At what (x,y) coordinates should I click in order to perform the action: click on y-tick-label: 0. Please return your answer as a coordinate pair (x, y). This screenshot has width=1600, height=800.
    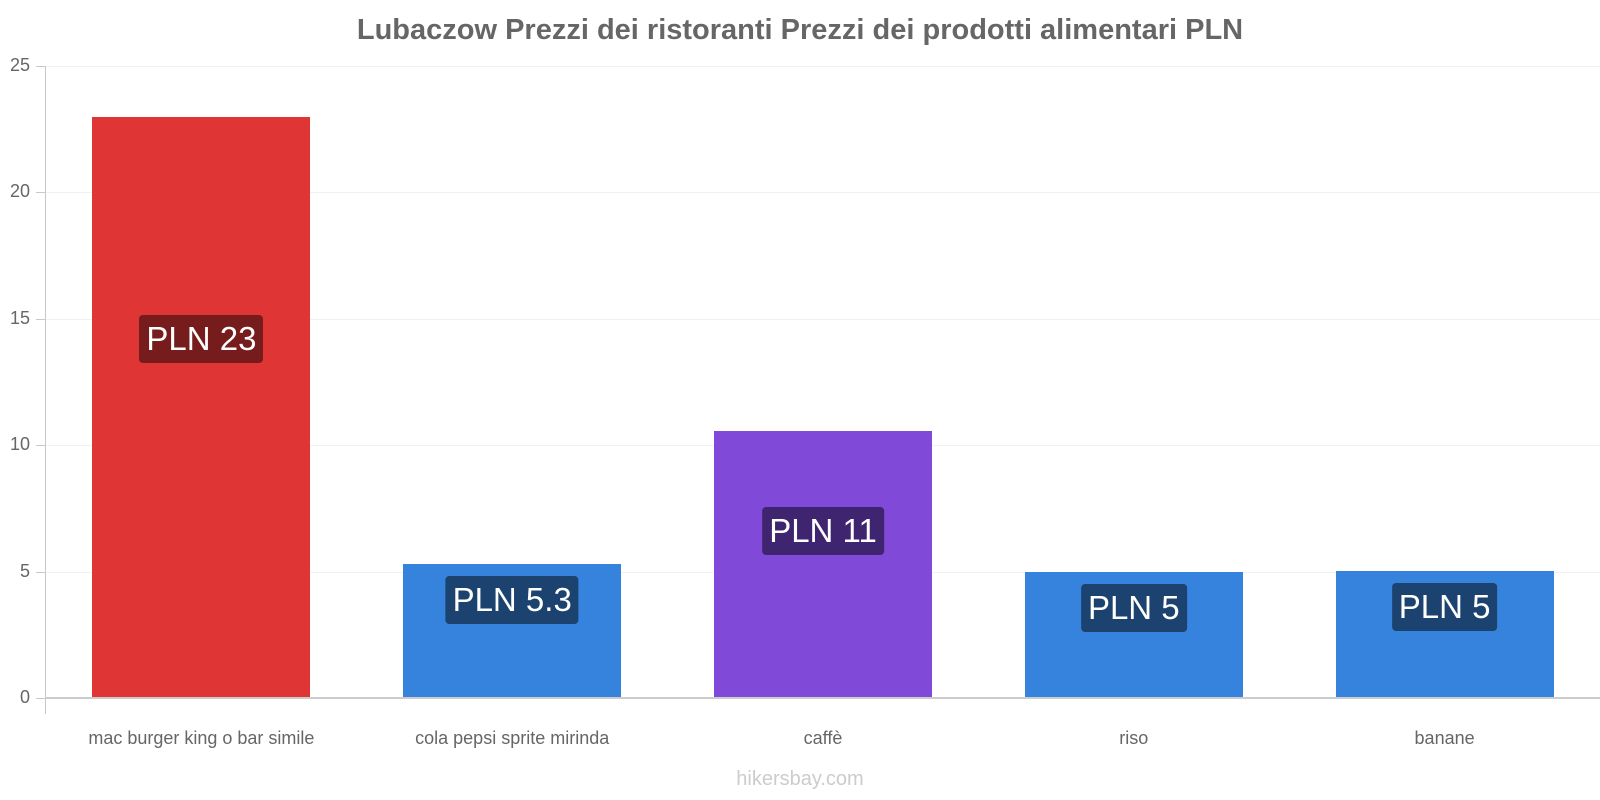
    Looking at the image, I should click on (24, 697).